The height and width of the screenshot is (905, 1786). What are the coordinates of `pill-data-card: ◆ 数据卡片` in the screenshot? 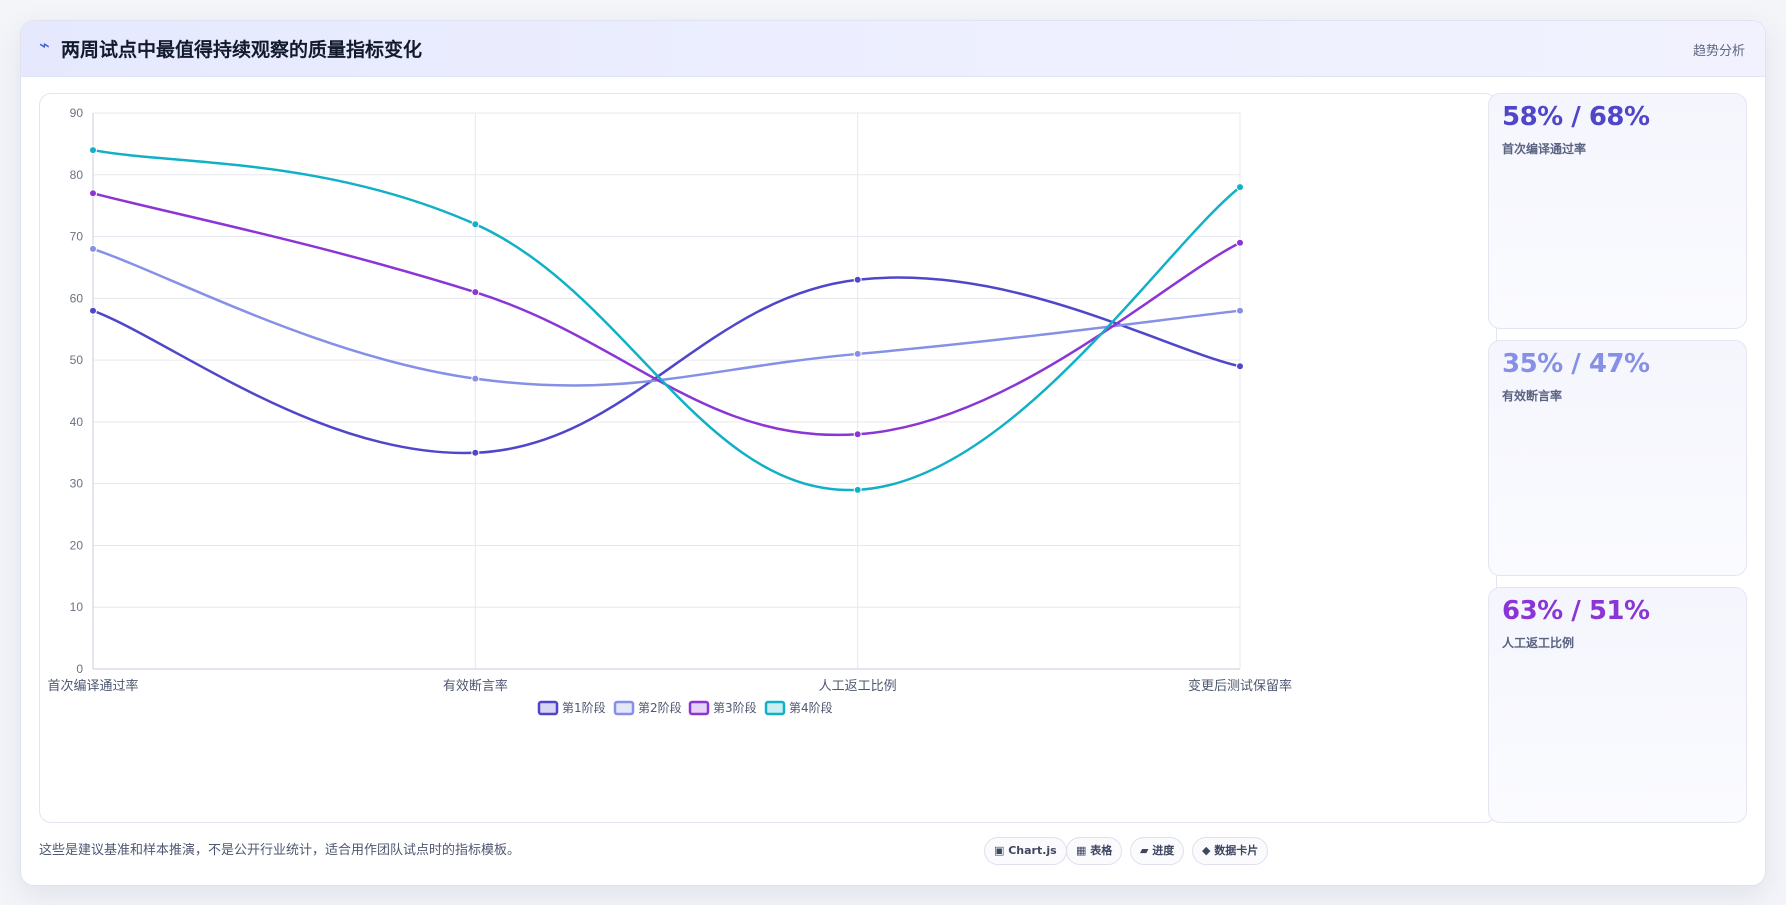 It's located at (1230, 851).